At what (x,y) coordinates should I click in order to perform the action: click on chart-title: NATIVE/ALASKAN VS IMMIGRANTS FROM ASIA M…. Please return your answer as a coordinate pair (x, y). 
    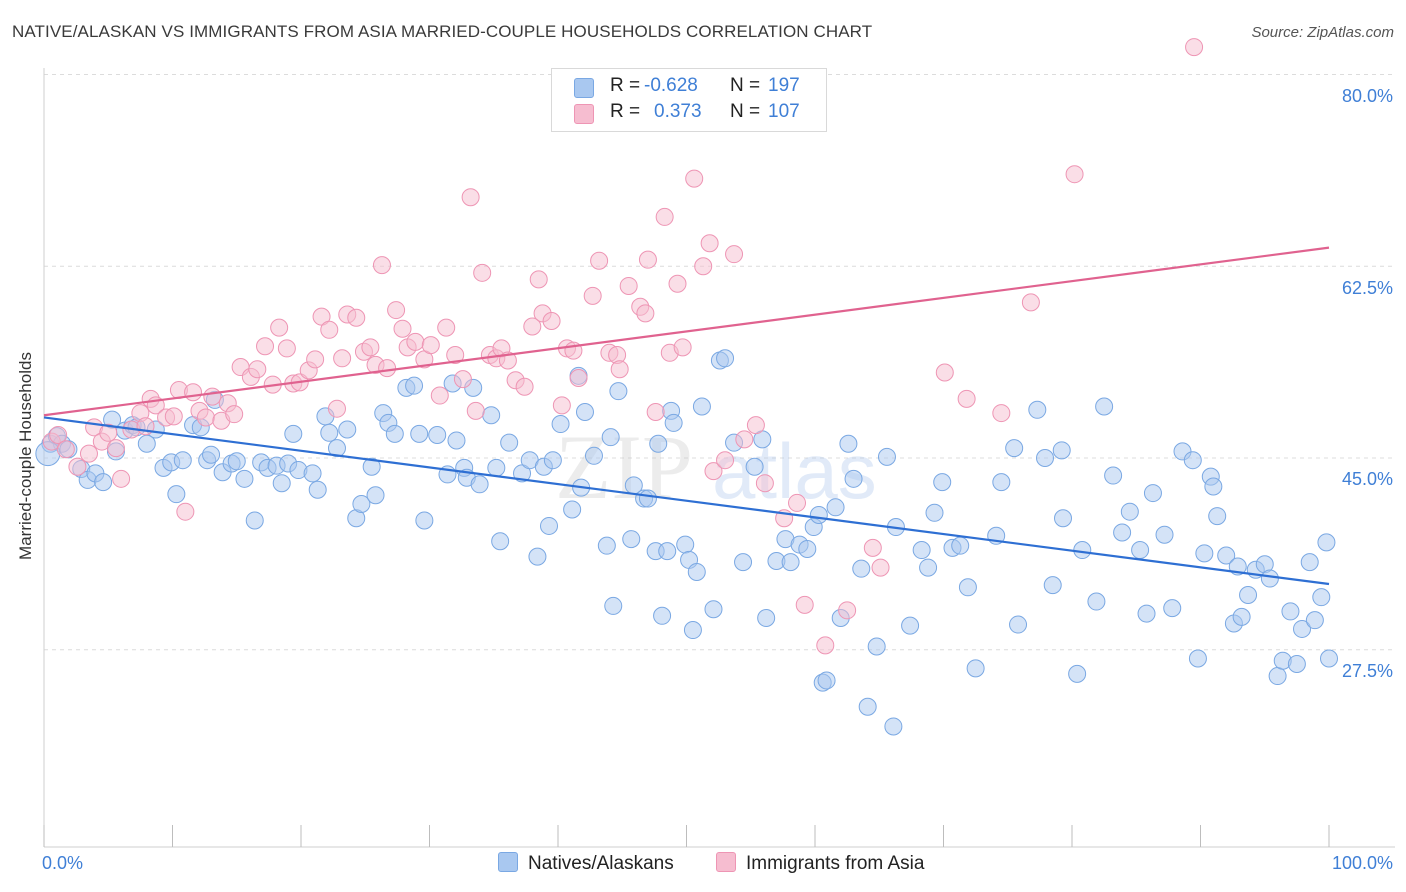
    Looking at the image, I should click on (442, 31).